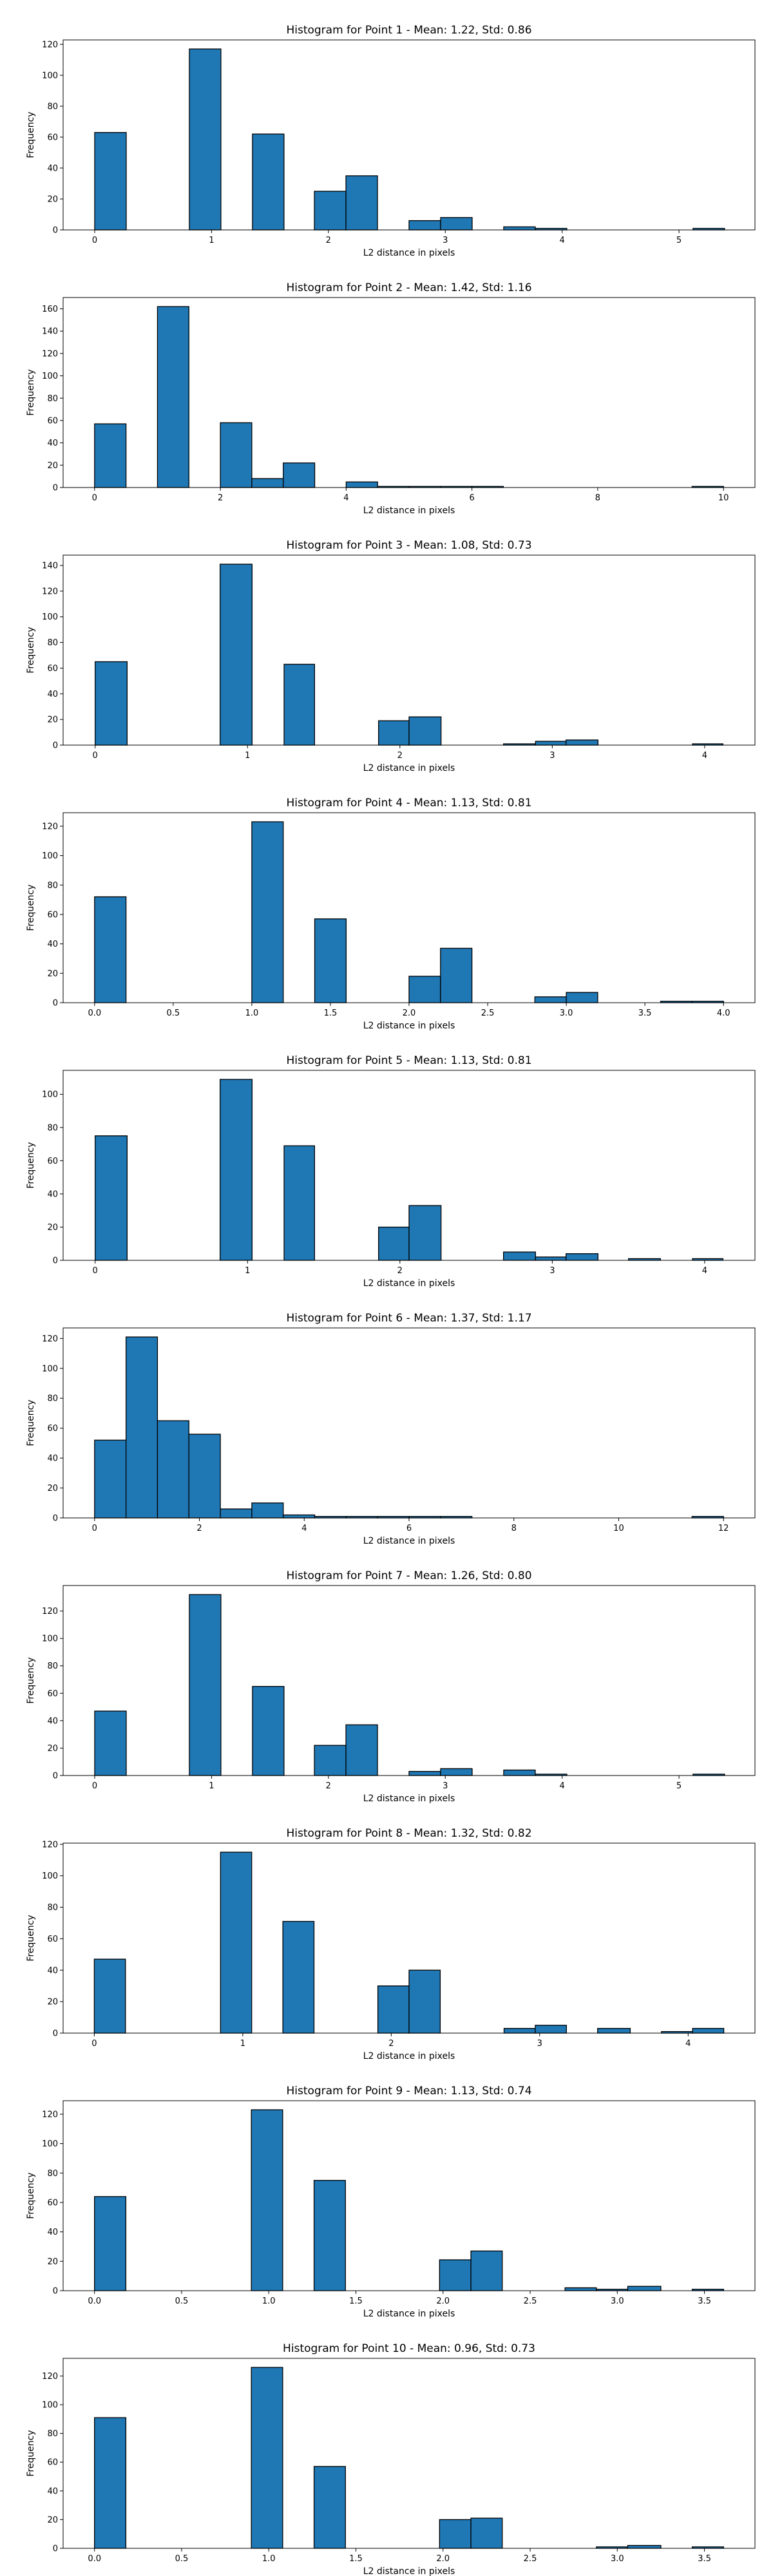 This screenshot has height=2576, width=773. Describe the element at coordinates (514, 1529) in the screenshot. I see `x-tick-label: 8` at that location.